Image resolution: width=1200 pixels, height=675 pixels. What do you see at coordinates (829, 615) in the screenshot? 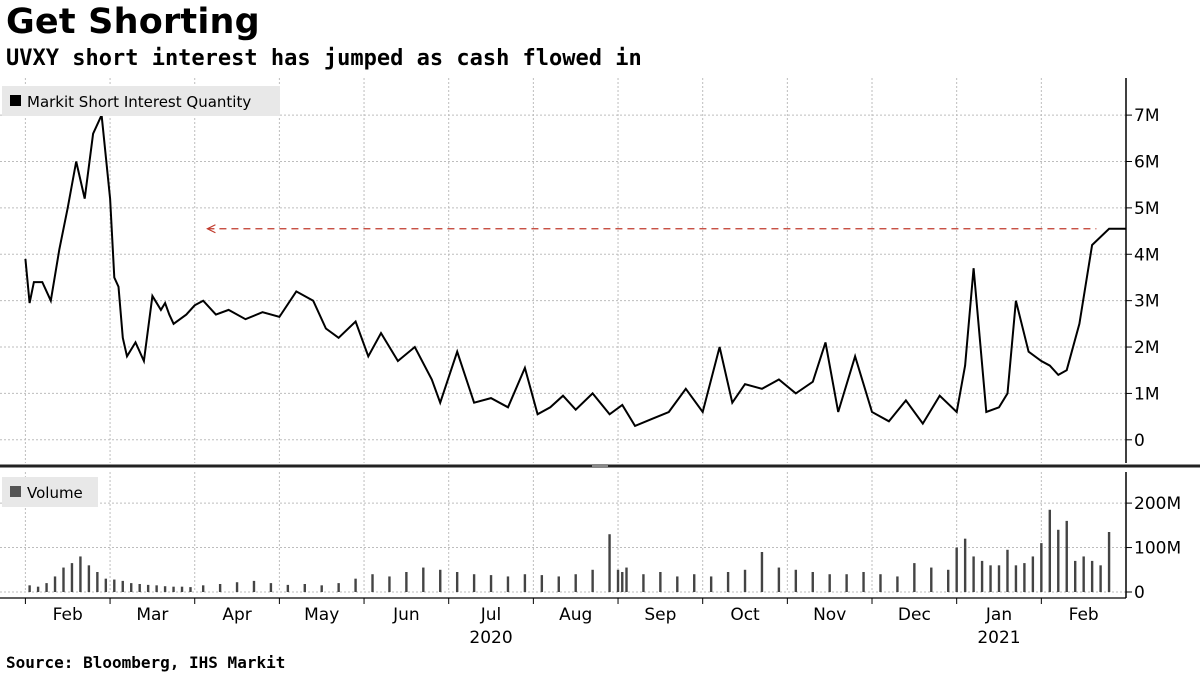
I see `x-tick-label: Nov` at bounding box center [829, 615].